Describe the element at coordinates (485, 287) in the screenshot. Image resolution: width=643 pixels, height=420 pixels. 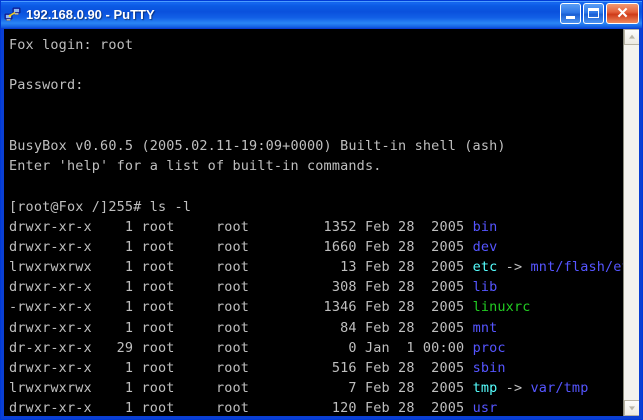
I see `terminal-text: lib` at that location.